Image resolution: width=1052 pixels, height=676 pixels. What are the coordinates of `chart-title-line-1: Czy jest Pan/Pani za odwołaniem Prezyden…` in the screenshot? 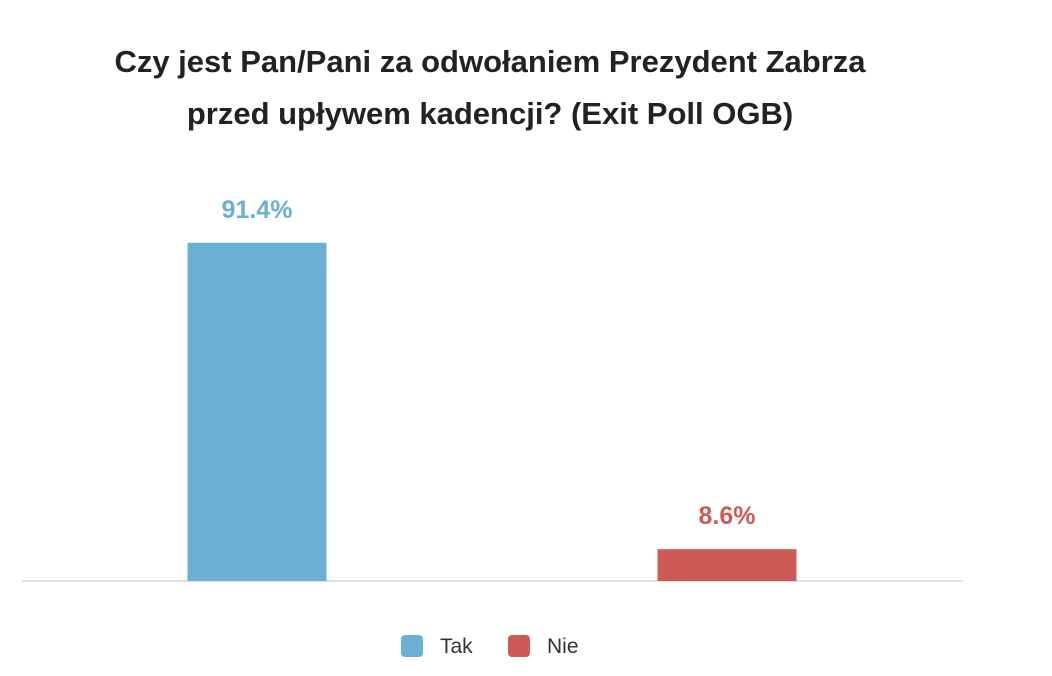 It's located at (490, 61).